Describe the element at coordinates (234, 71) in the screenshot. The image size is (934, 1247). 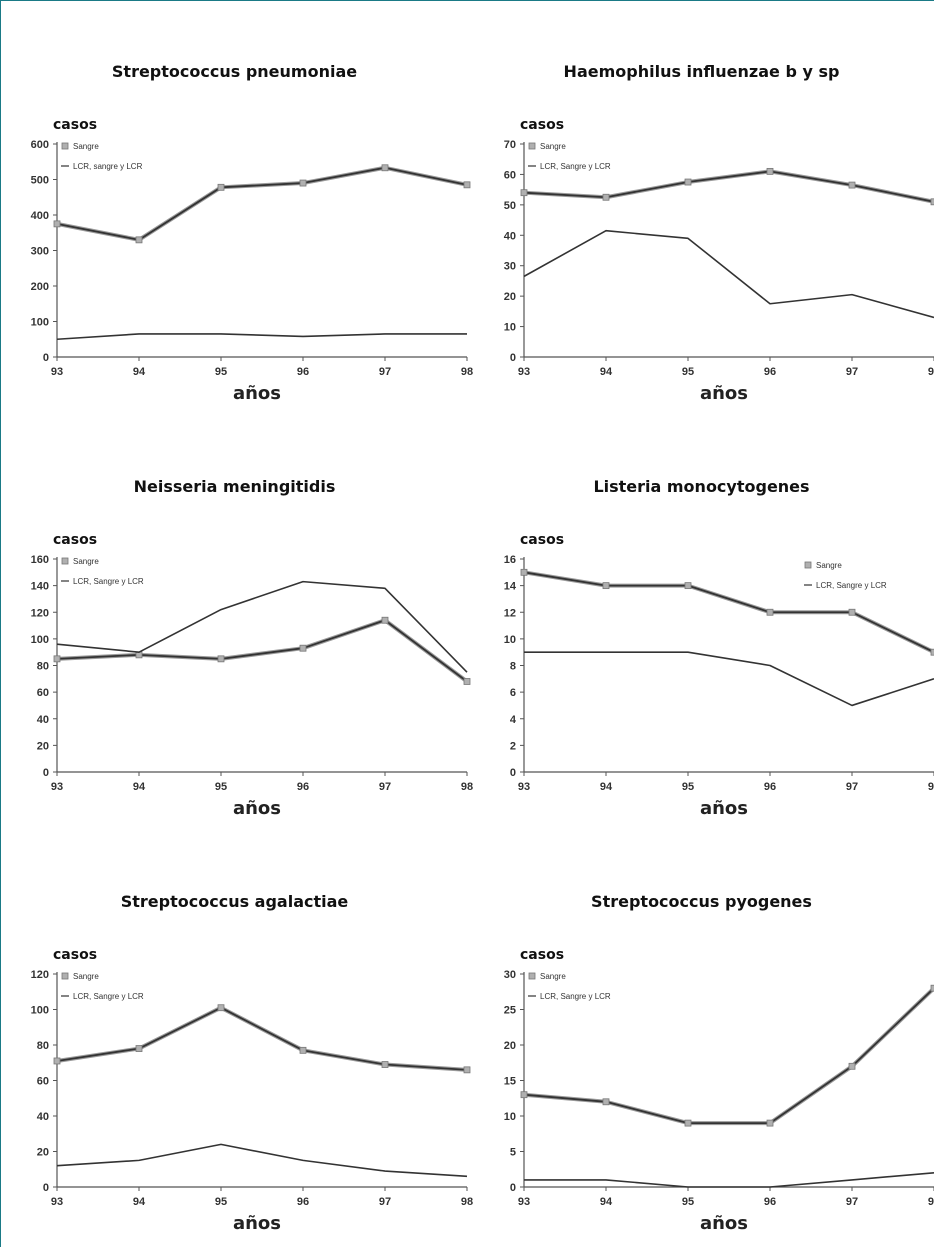
I see `chart-title: Streptococcus pneumoniae` at that location.